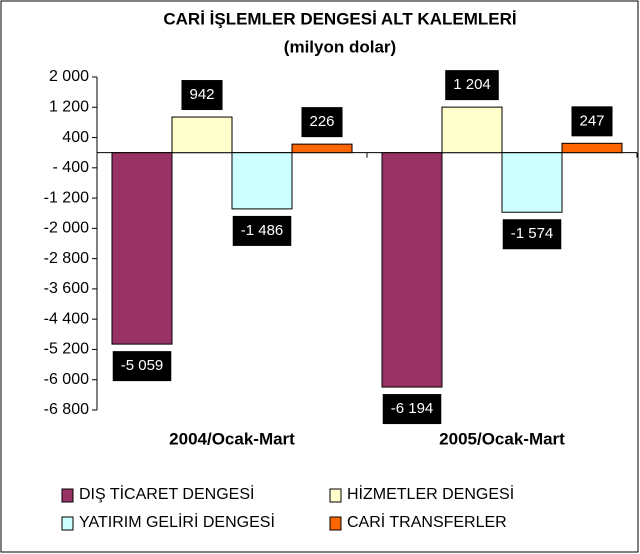  Describe the element at coordinates (69, 106) in the screenshot. I see `y-tick-label: 1 200` at that location.